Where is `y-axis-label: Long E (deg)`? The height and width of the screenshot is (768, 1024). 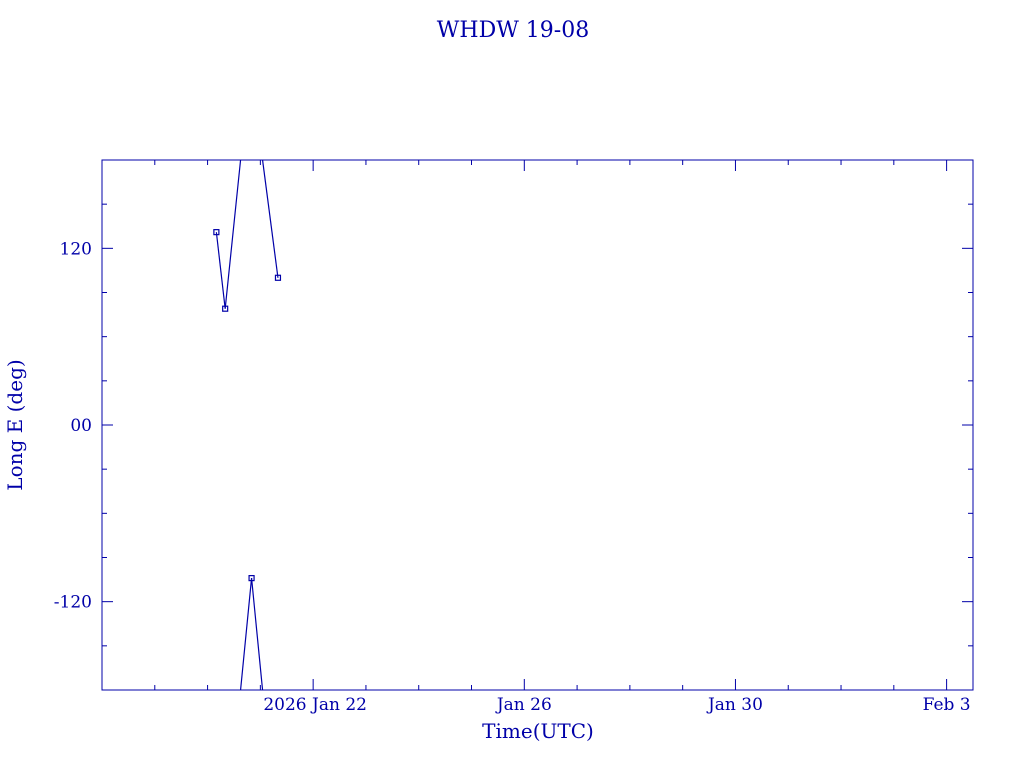 y-axis-label: Long E (deg) is located at coordinates (15, 424).